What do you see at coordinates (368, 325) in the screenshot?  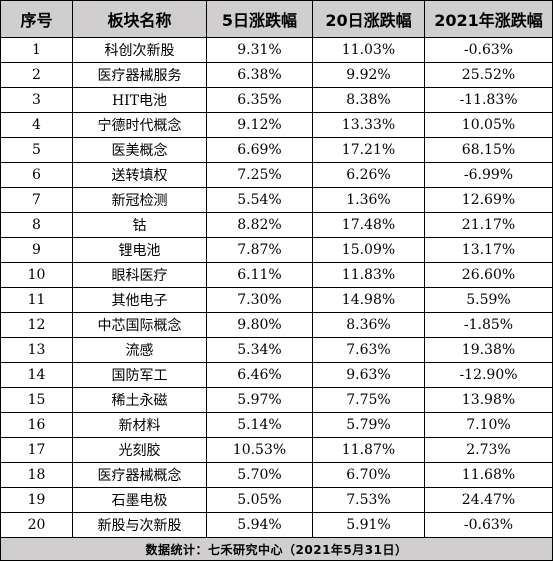 I see `cell-20day-change: 8.36%` at bounding box center [368, 325].